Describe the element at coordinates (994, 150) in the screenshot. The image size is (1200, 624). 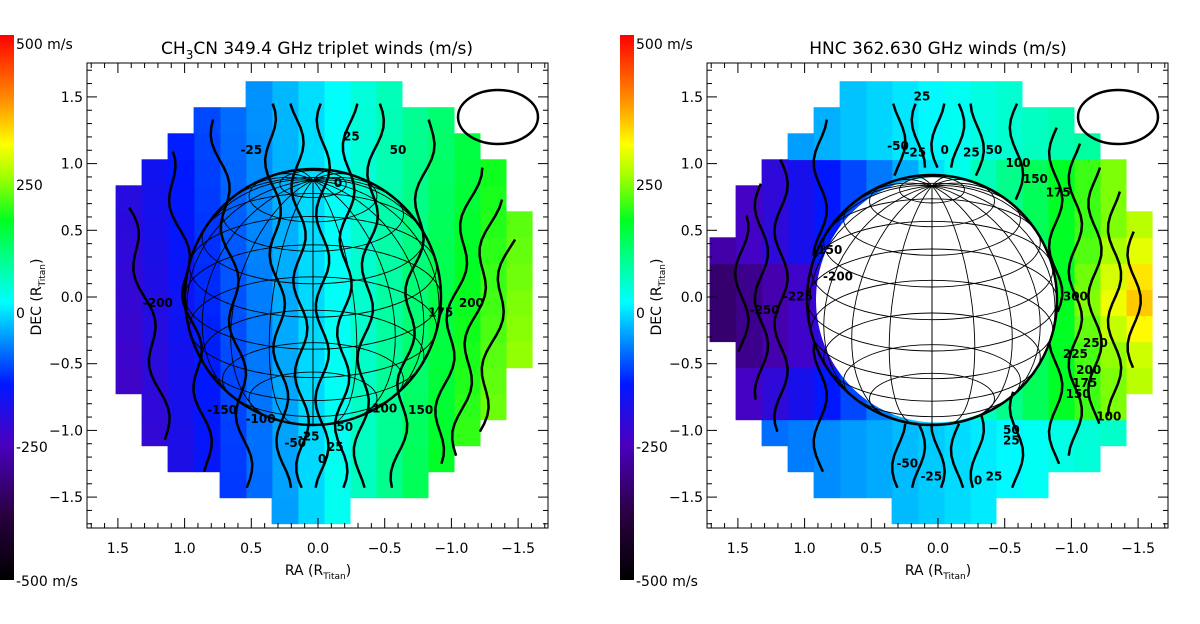
I see `contour-label: 50` at that location.